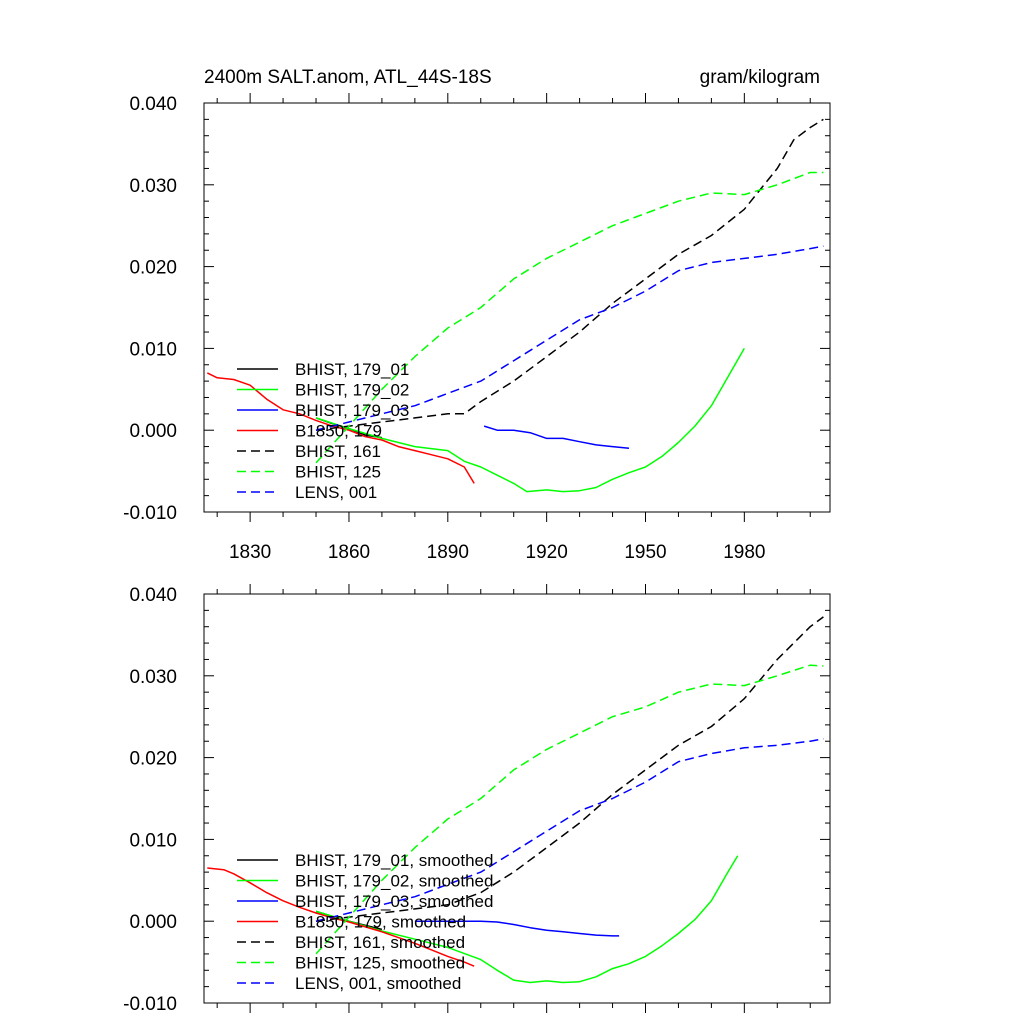 This screenshot has height=1024, width=1024. What do you see at coordinates (448, 552) in the screenshot?
I see `x-tick-label: 1890` at bounding box center [448, 552].